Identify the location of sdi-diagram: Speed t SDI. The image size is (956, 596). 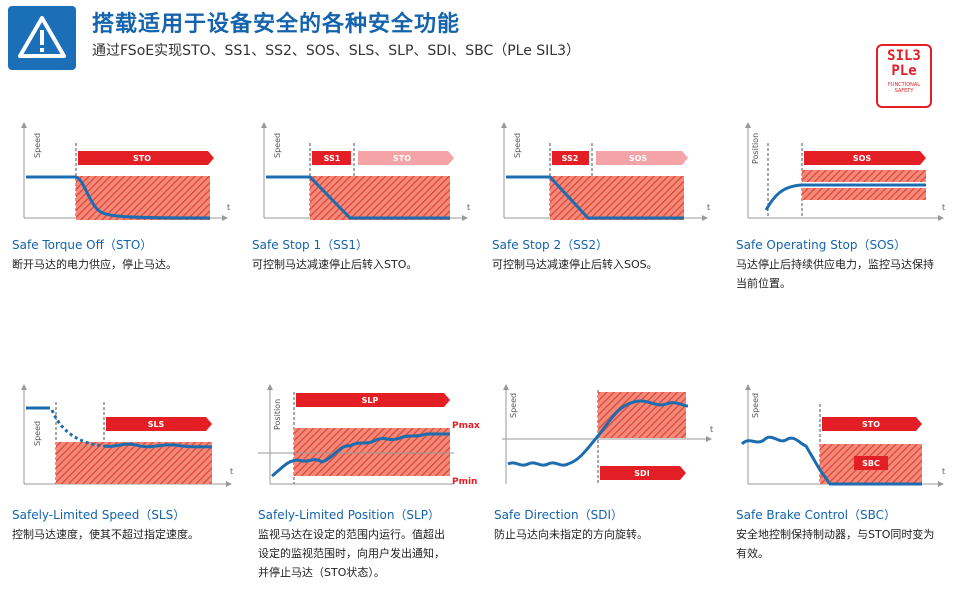
(607, 434).